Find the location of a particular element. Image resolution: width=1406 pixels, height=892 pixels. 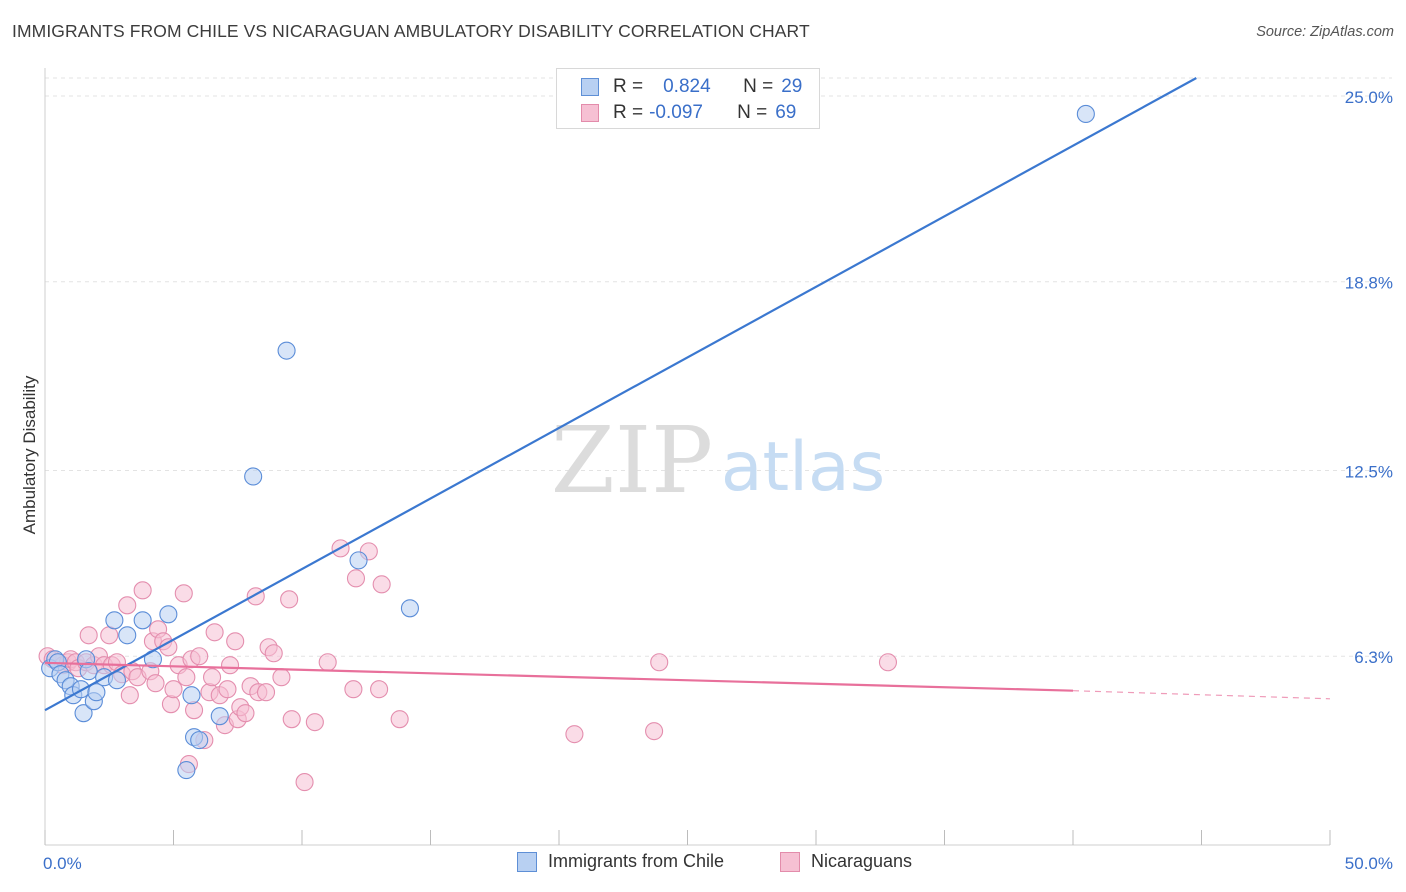

nicaraguans-trend-extension is located at coordinates (1201, 695).